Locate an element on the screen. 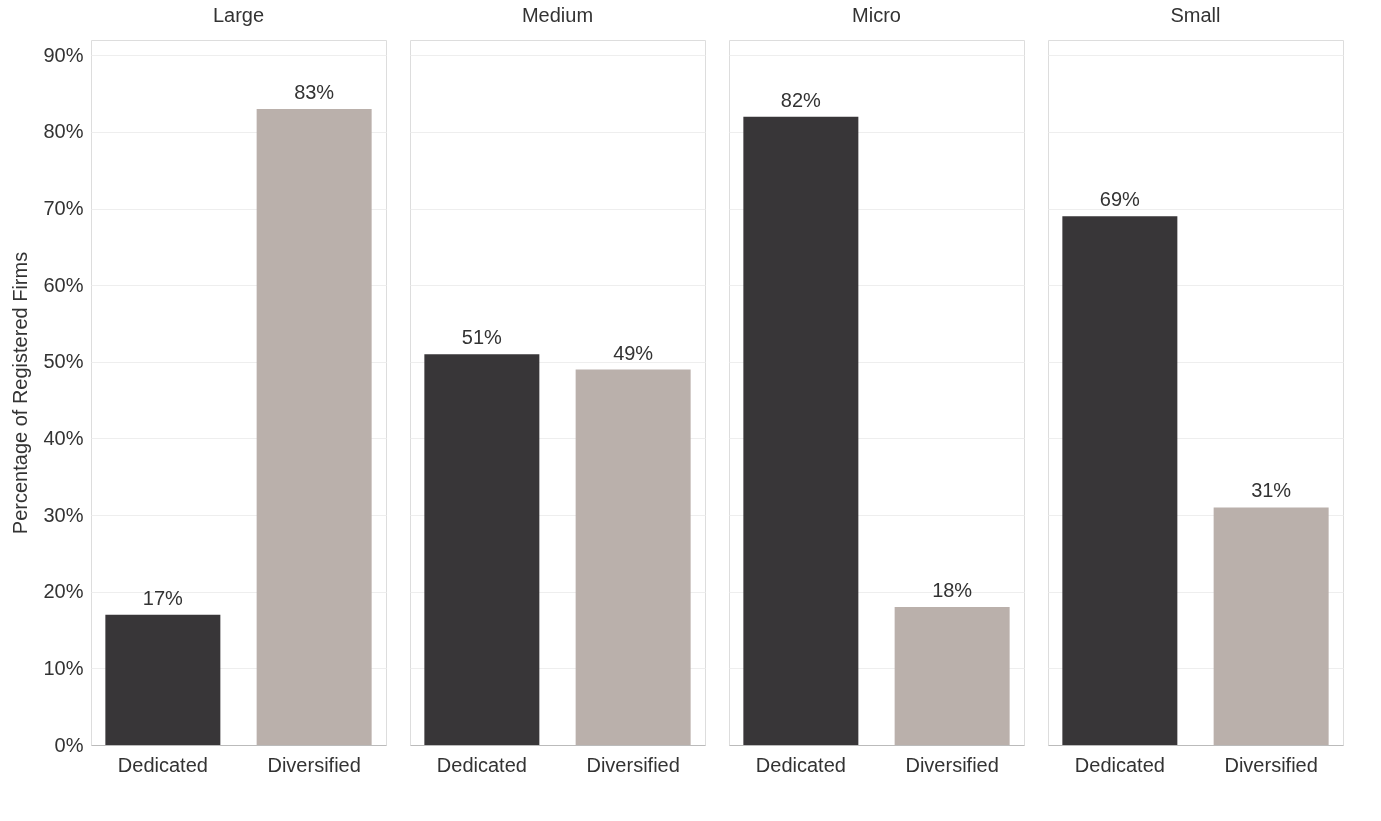 This screenshot has width=1381, height=821. y-tick-label: 60% is located at coordinates (63, 284).